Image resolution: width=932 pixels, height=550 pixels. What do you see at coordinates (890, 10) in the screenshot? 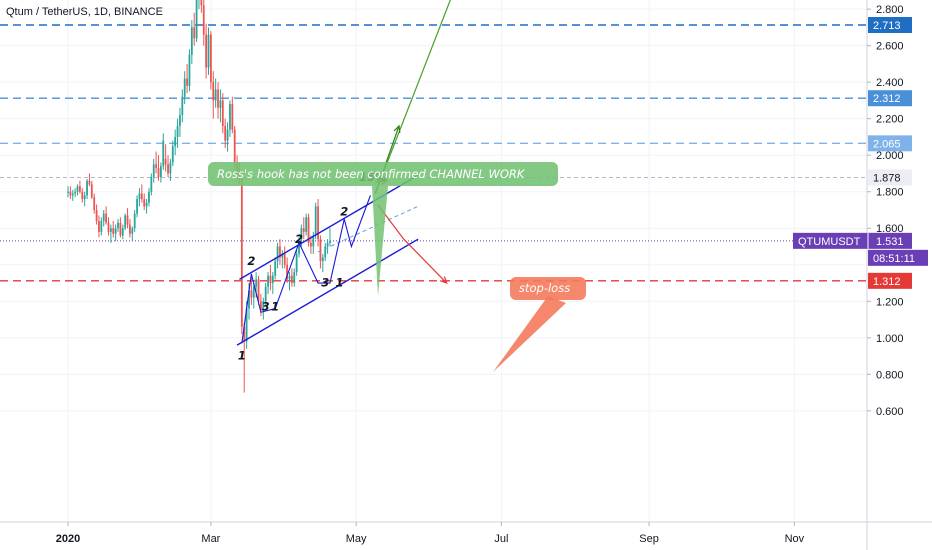
I see `price-tick-label: 2.800` at bounding box center [890, 10].